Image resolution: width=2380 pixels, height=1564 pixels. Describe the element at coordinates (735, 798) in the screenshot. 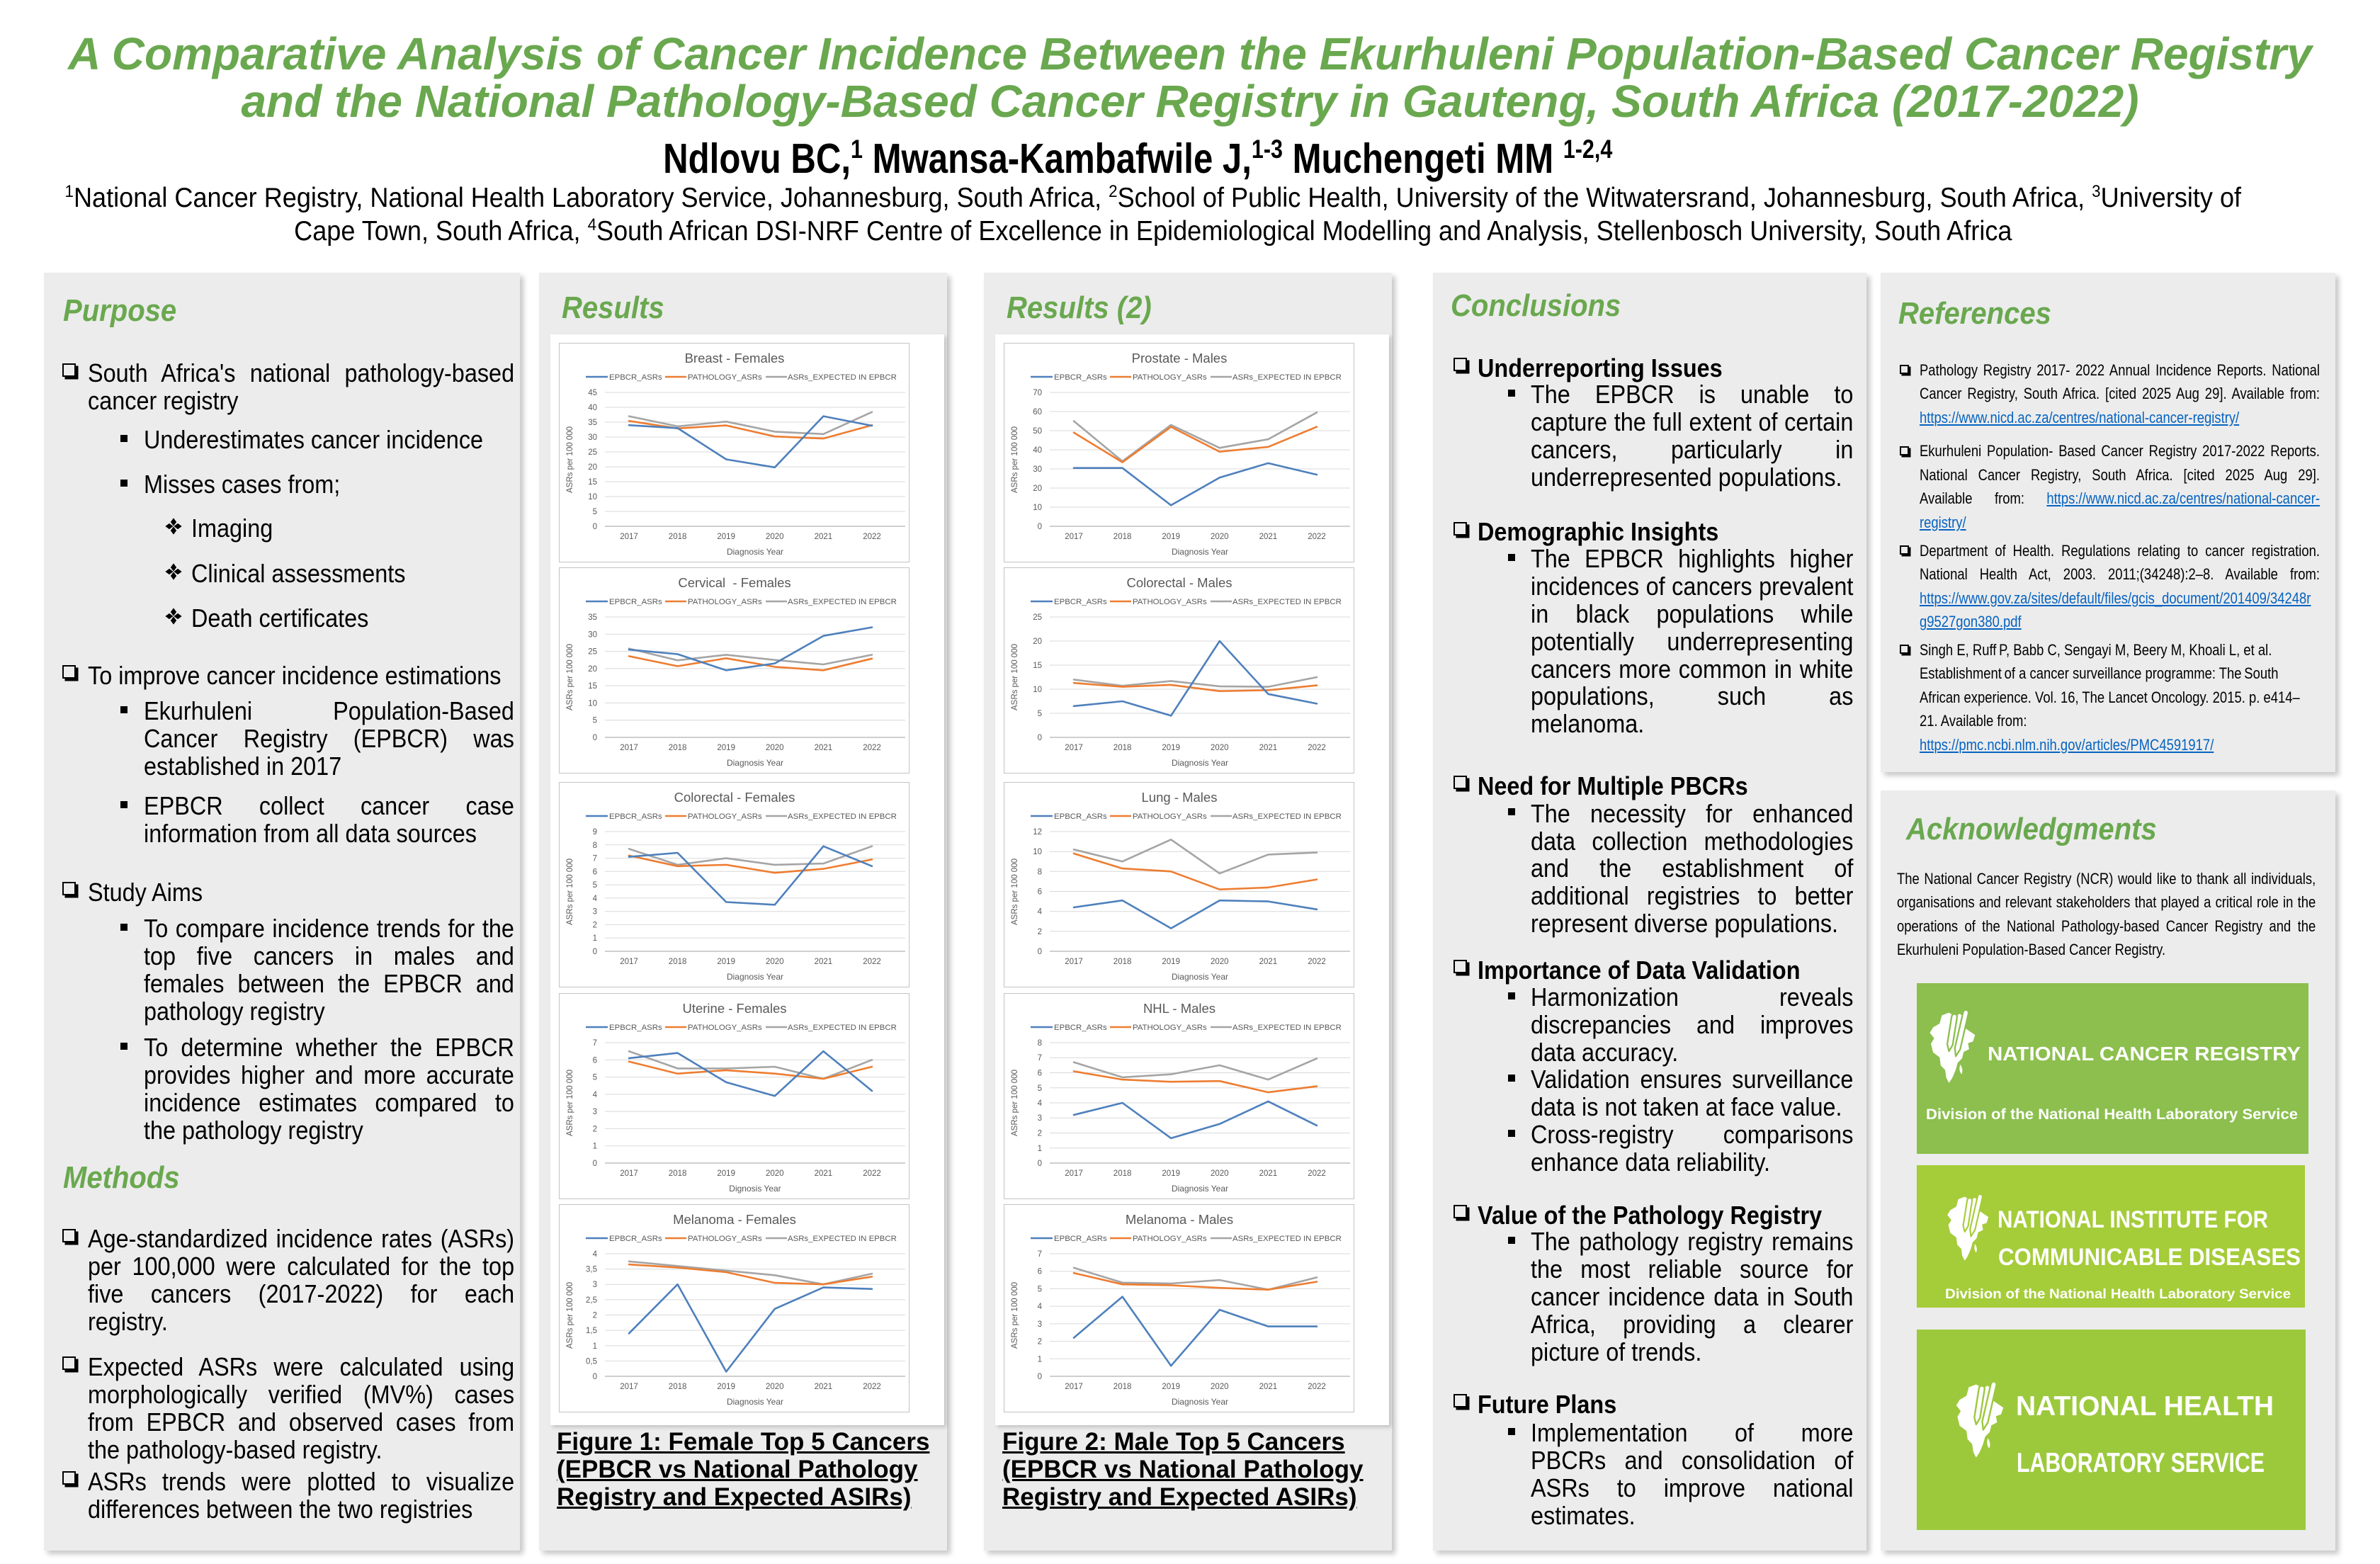

I see `svg-text: Colorectal - Females` at that location.